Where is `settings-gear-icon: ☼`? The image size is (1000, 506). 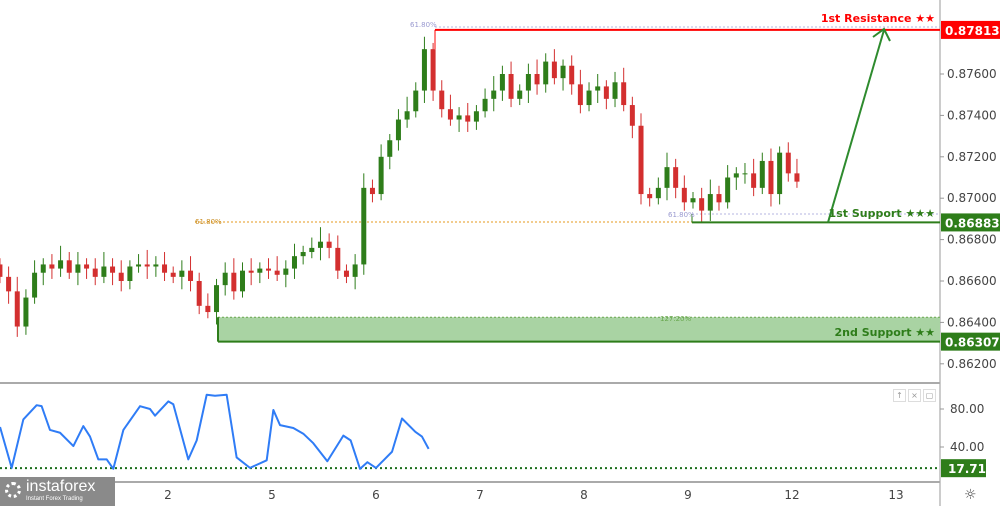
settings-gear-icon: ☼ is located at coordinates (970, 495).